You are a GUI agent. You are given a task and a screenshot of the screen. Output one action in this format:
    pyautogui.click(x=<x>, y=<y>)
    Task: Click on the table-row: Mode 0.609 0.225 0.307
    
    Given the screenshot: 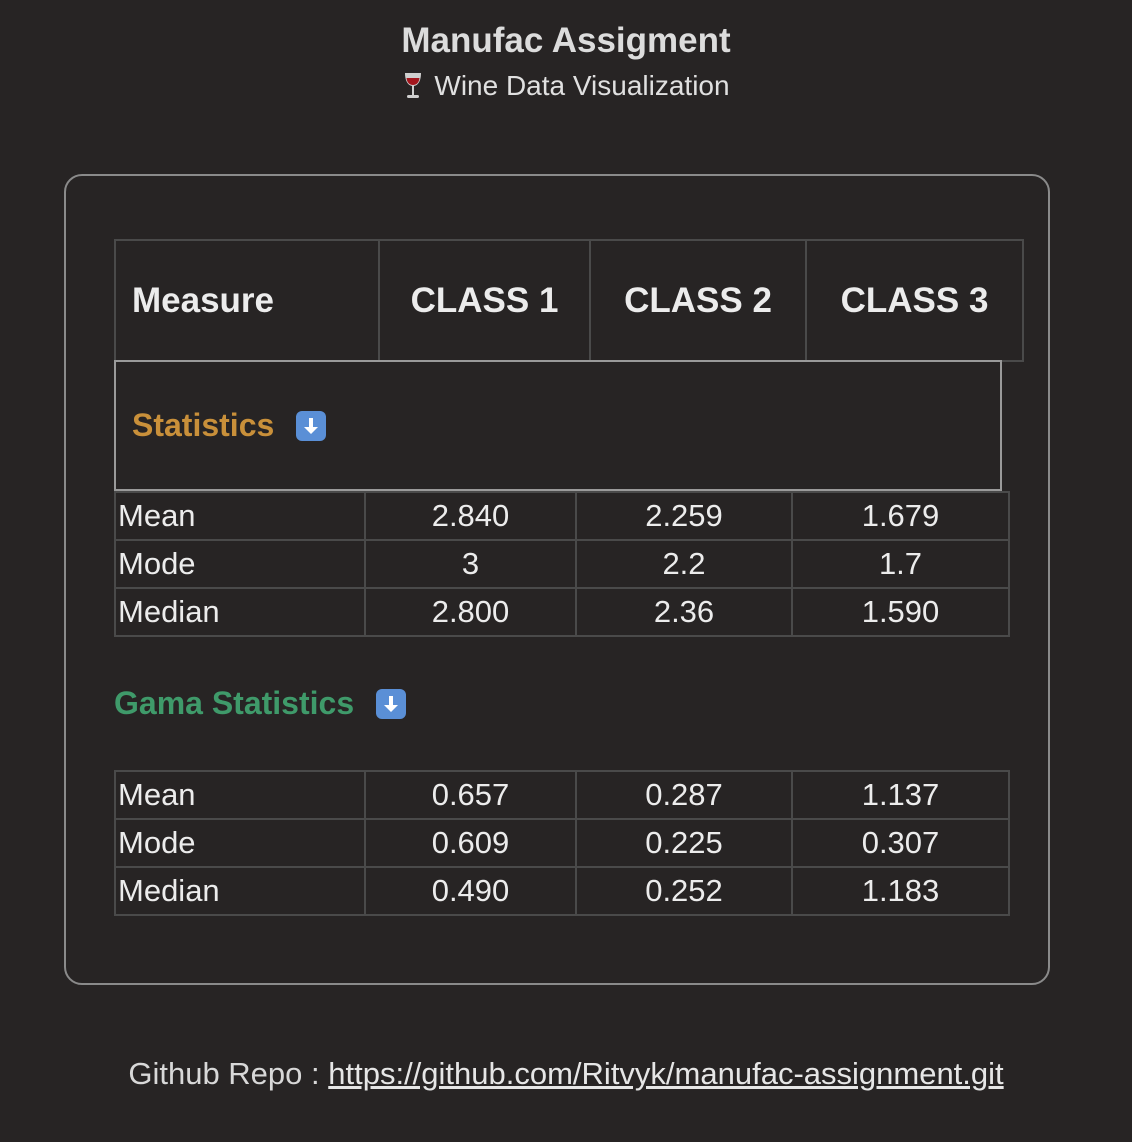 What is the action you would take?
    pyautogui.click(x=562, y=843)
    